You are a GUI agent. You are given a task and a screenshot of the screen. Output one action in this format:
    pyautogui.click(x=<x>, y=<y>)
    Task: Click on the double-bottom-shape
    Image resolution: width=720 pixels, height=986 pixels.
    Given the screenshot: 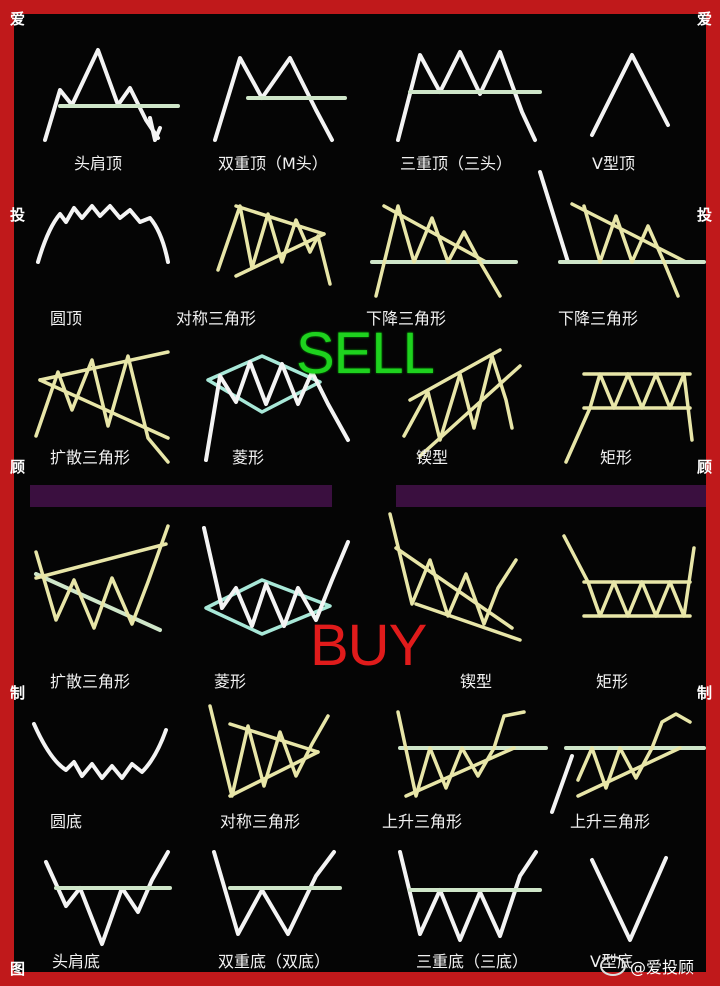 What is the action you would take?
    pyautogui.click(x=277, y=893)
    